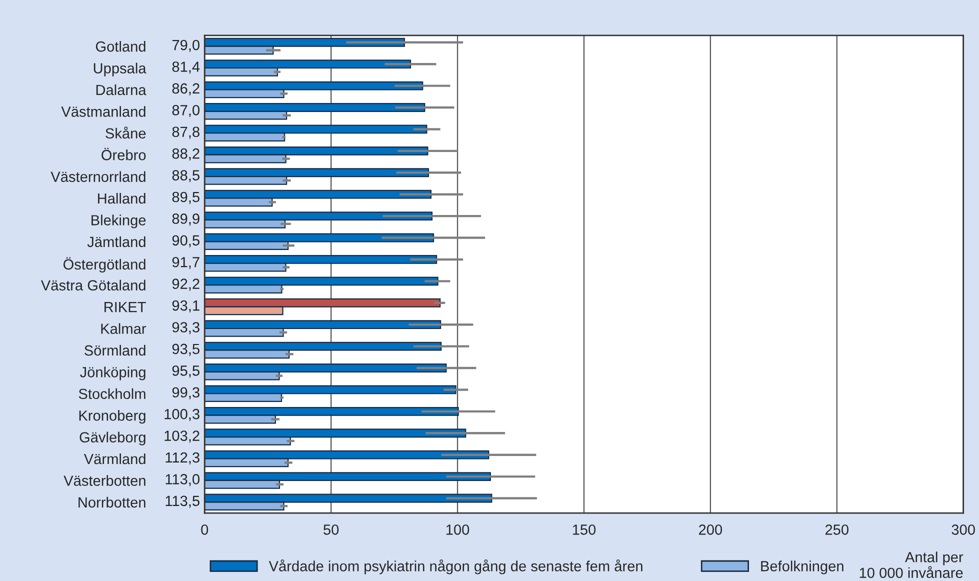 The height and width of the screenshot is (581, 979). Describe the element at coordinates (116, 242) in the screenshot. I see `y-tick-label: Jämtland` at that location.